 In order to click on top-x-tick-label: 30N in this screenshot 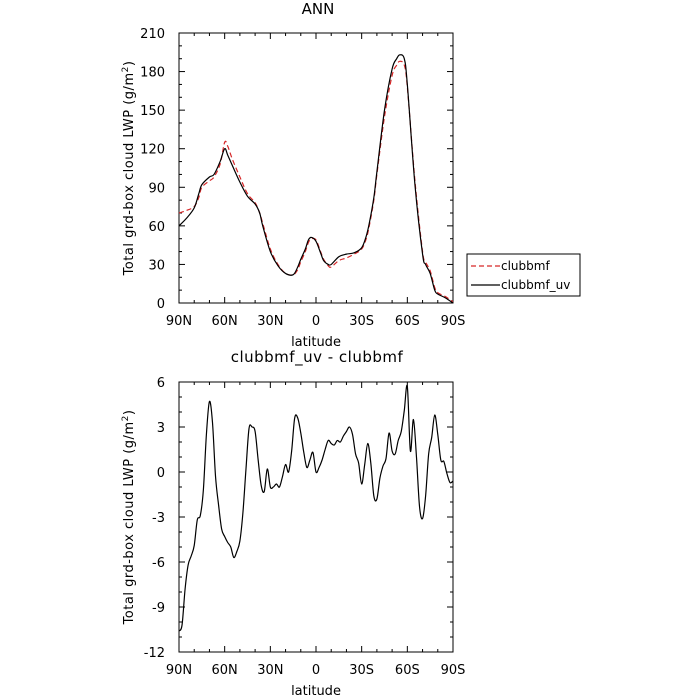, I will do `click(270, 321)`.